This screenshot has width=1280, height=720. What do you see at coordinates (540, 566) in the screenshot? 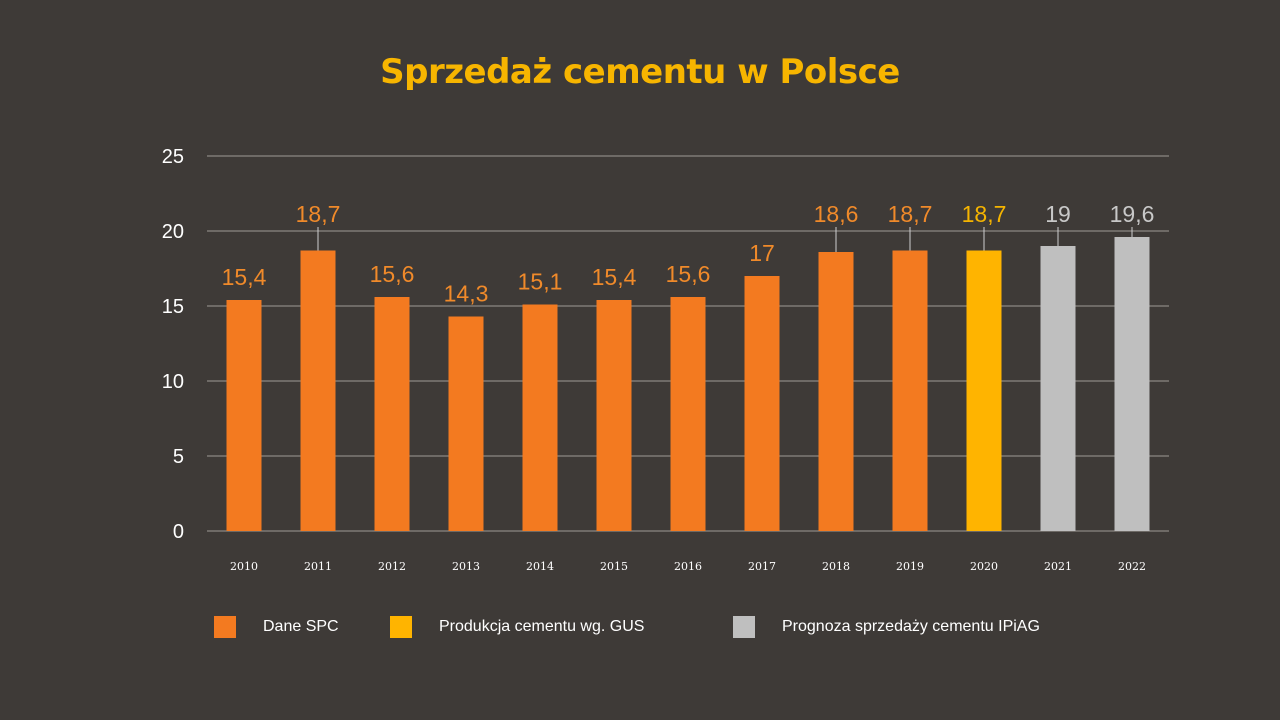
I see `x-tick-label: 2014` at bounding box center [540, 566].